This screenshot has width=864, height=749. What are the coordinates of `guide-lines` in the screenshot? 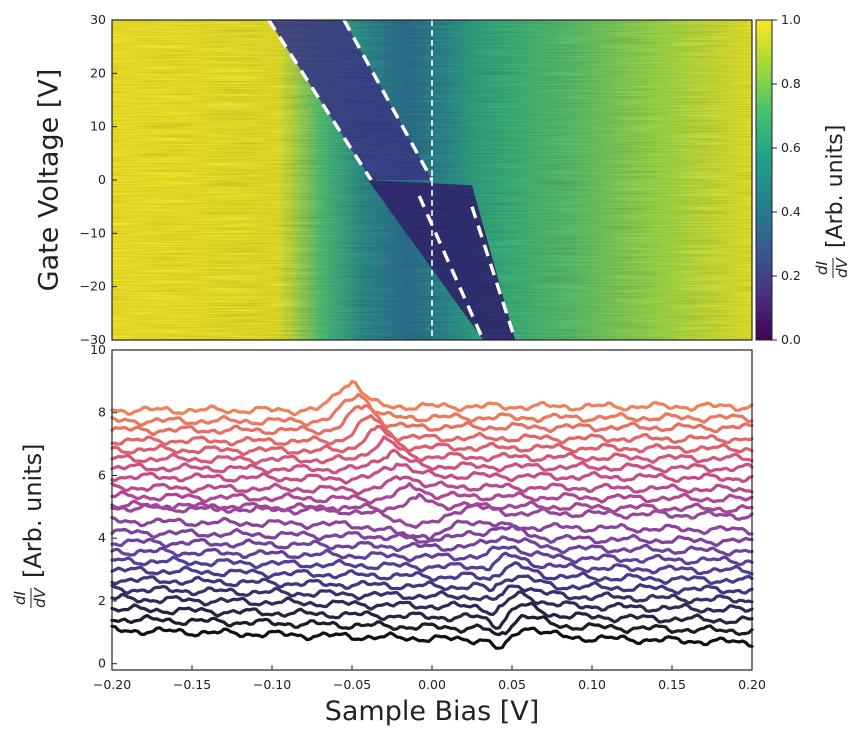 It's located at (392, 180).